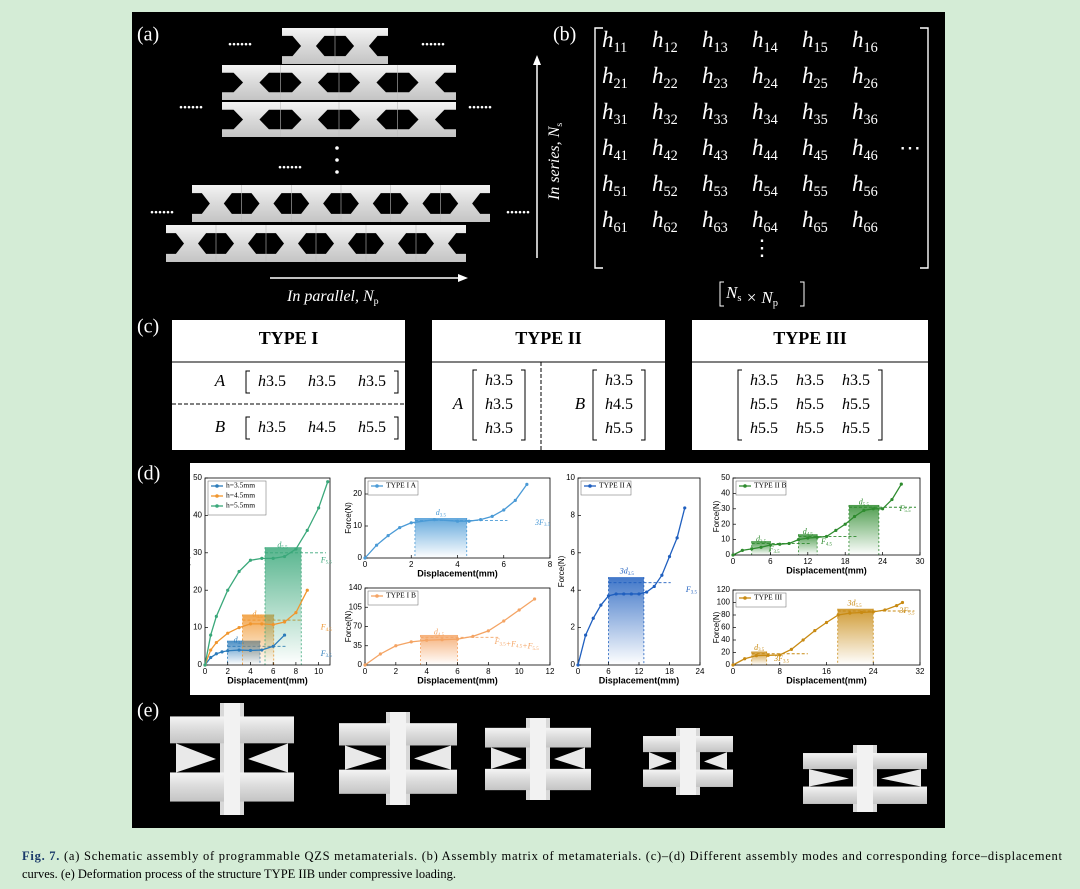  Describe the element at coordinates (296, 671) in the screenshot. I see `x-tick-label: 8` at that location.